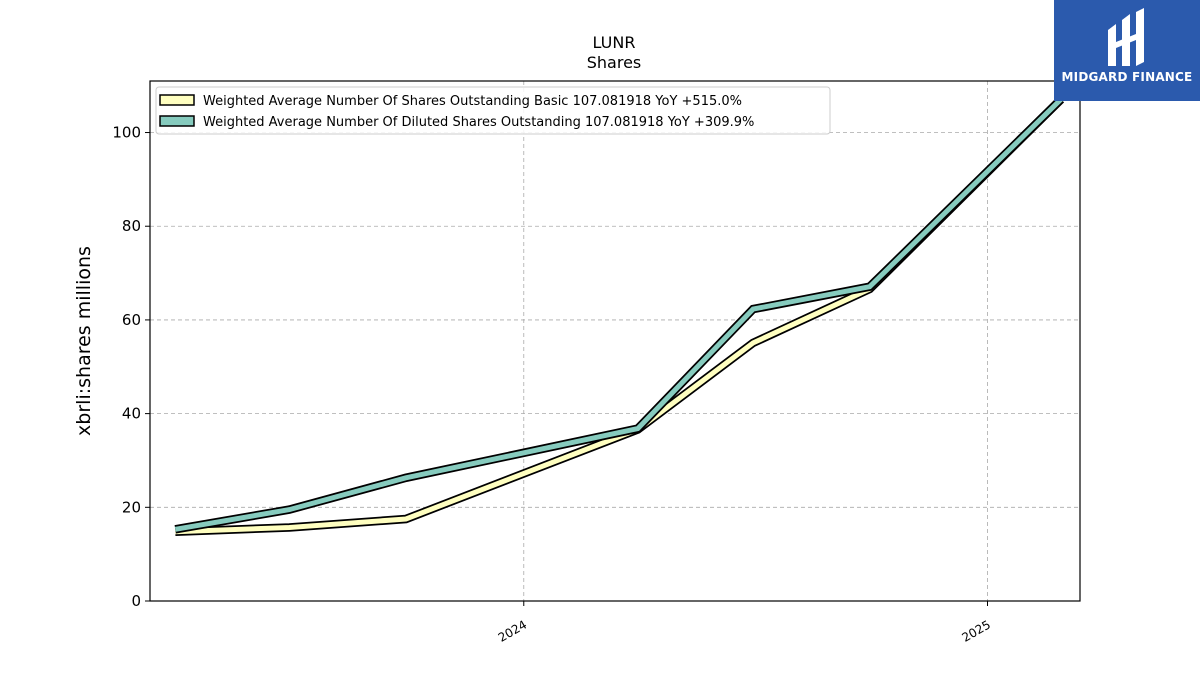  What do you see at coordinates (512, 630) in the screenshot?
I see `x-tick-label: 2024` at bounding box center [512, 630].